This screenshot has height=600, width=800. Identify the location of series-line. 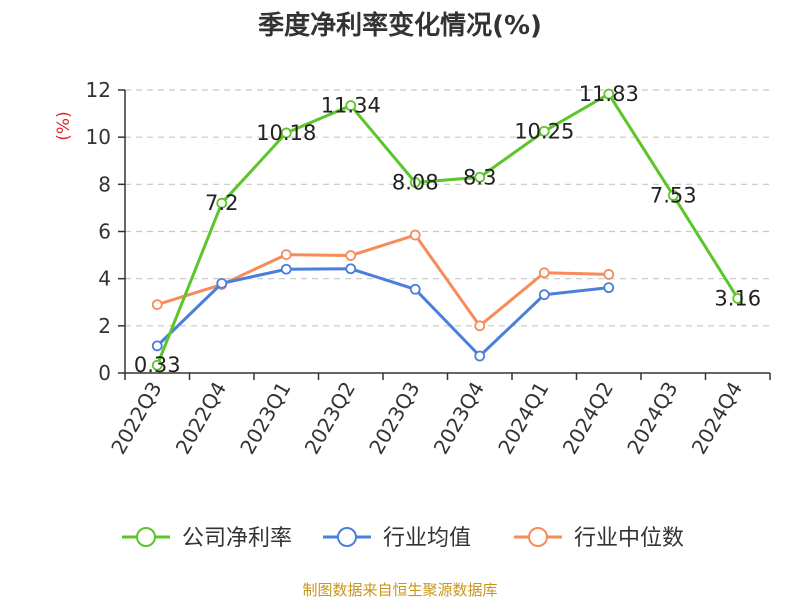
(382, 312).